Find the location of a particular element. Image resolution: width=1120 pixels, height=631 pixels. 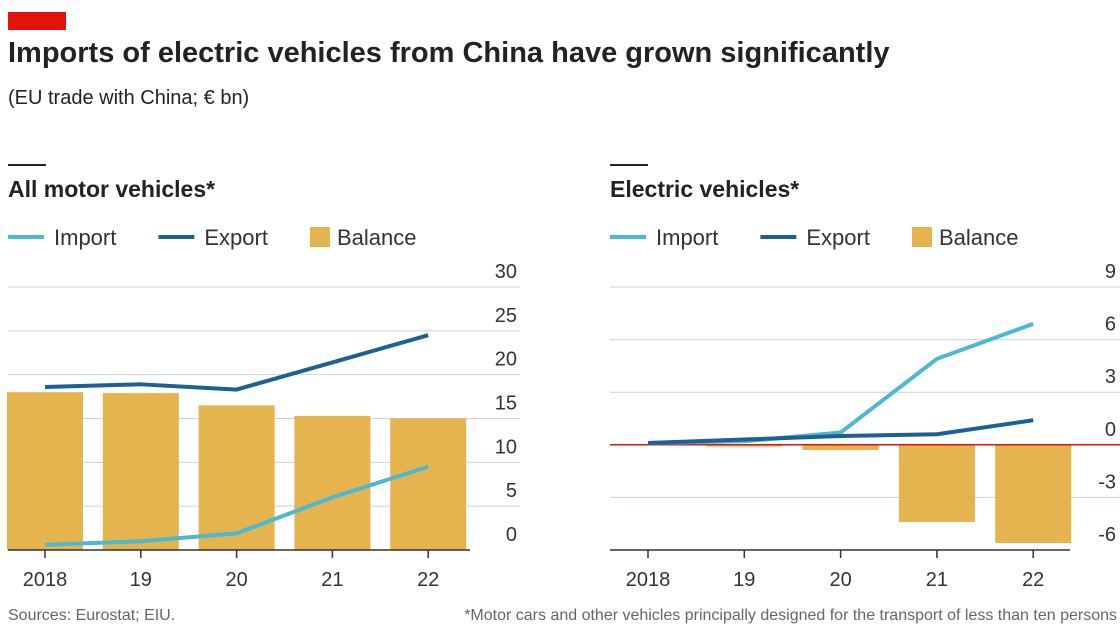

y-tick-label: 5 is located at coordinates (511, 491).